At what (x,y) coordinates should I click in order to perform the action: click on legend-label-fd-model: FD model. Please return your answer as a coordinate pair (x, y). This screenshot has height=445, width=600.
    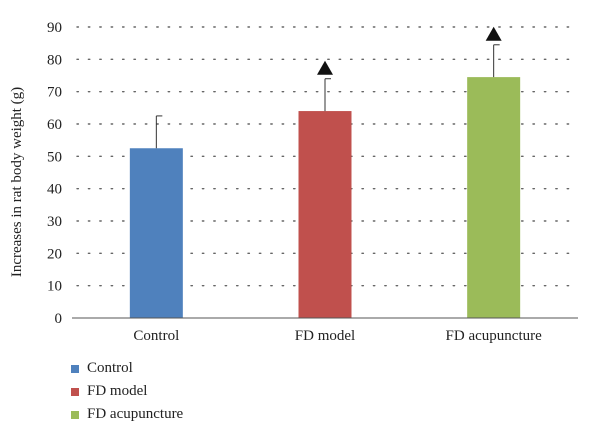
    Looking at the image, I should click on (117, 391).